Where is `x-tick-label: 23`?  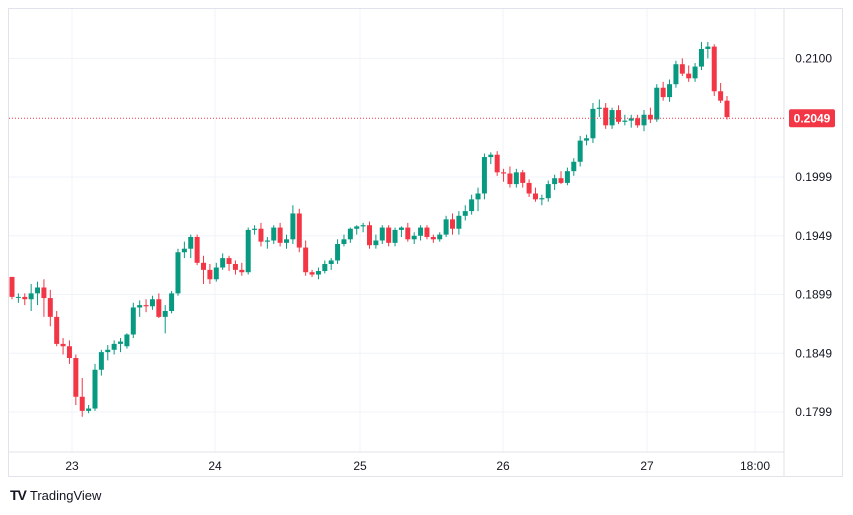
x-tick-label: 23 is located at coordinates (72, 466).